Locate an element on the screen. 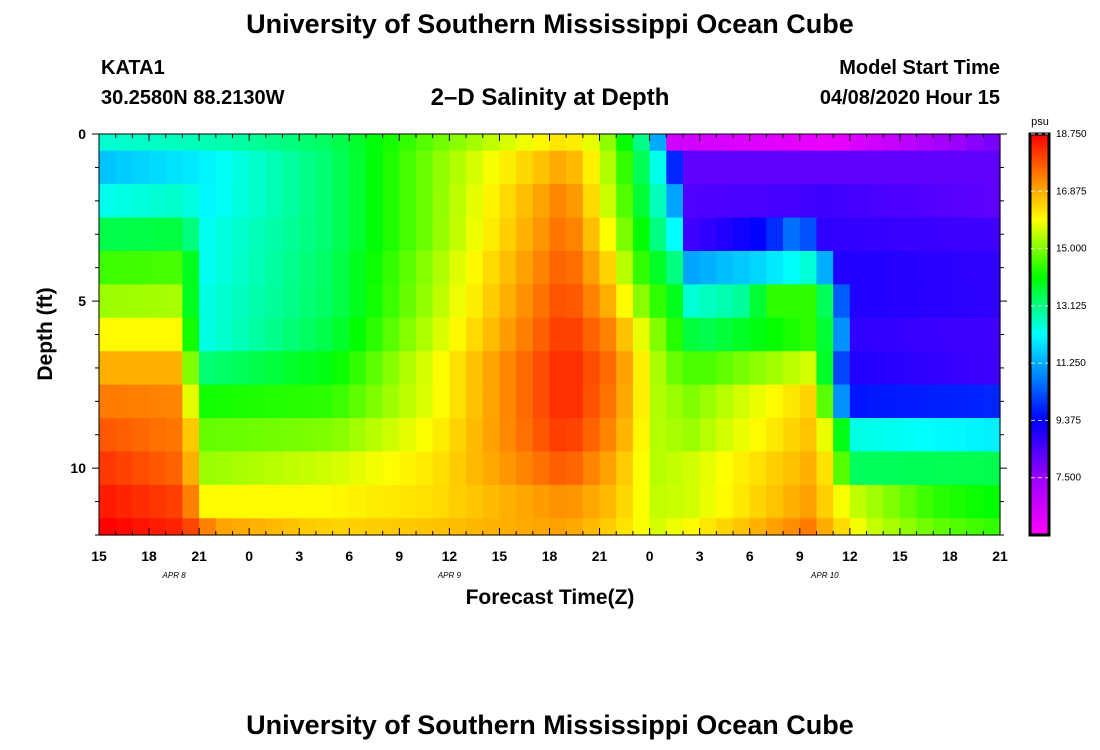 Image resolution: width=1100 pixels, height=750 pixels. y-tick-label: 10 is located at coordinates (78, 468).